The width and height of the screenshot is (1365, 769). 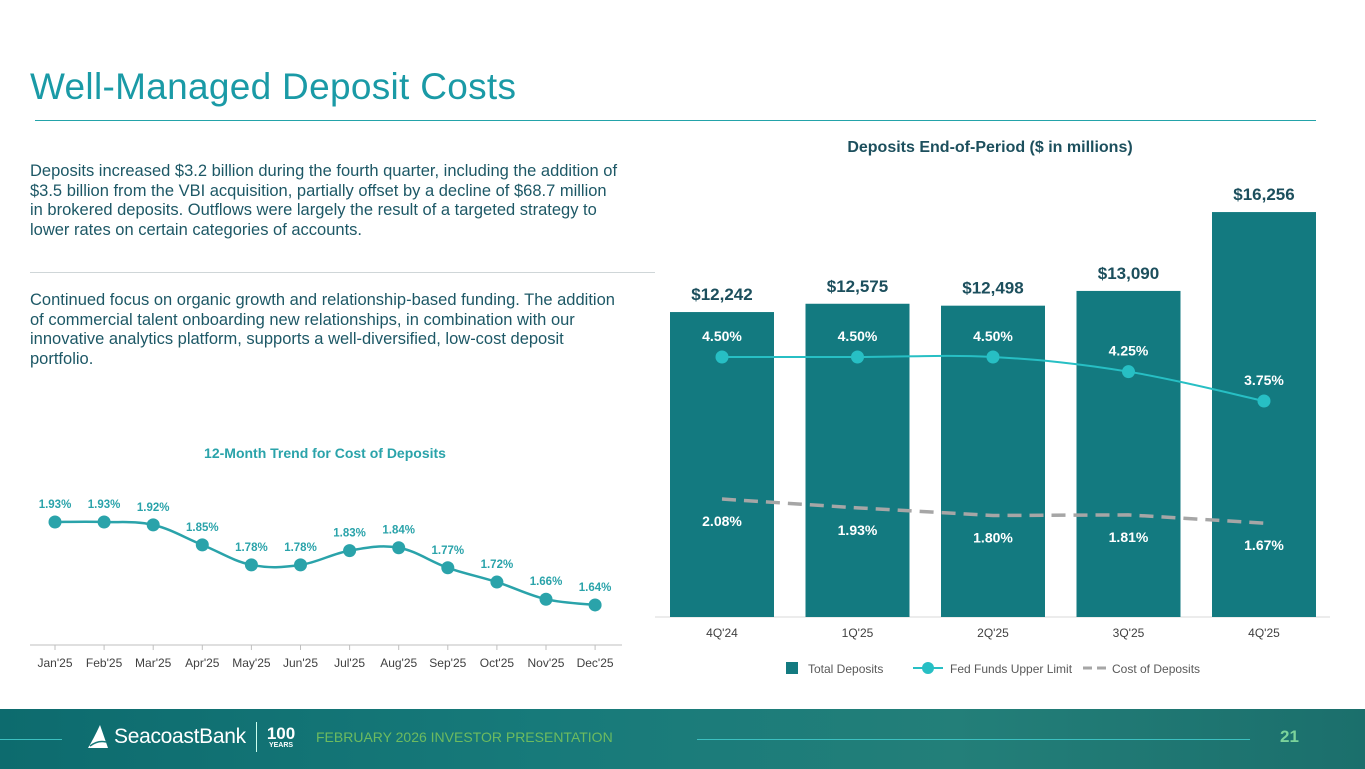 I want to click on trend-chart-title: 12-Month Trend for Cost of Deposits, so click(x=325, y=453).